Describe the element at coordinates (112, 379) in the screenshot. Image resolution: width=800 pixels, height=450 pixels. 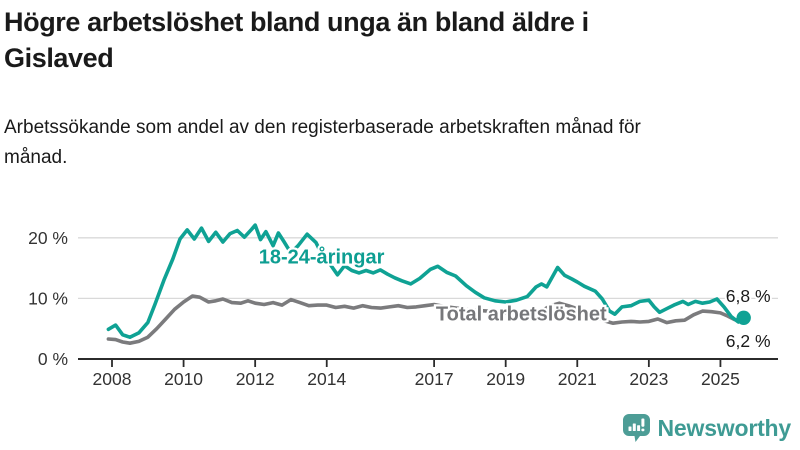
I see `x-tick-label: 2008` at that location.